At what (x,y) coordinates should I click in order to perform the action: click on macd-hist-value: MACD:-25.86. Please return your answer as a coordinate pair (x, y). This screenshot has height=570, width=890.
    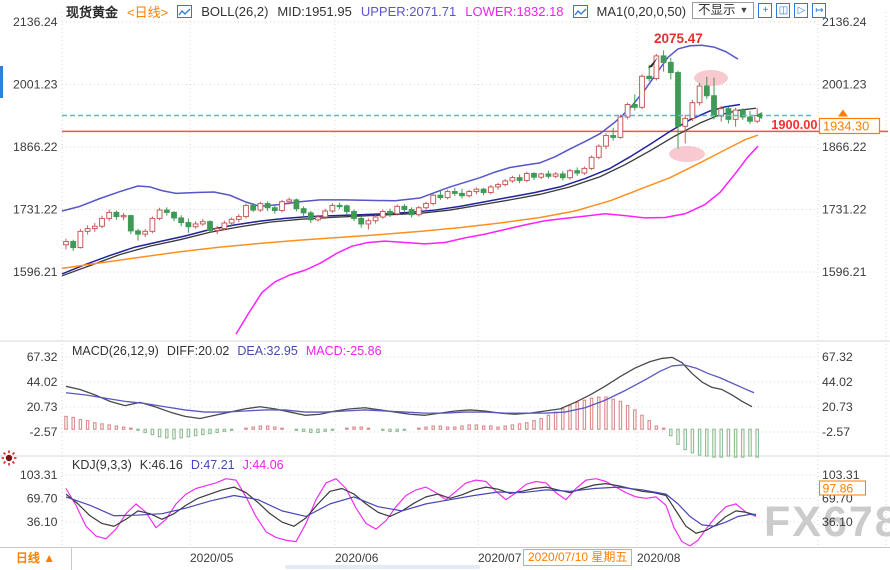
    Looking at the image, I should click on (343, 351).